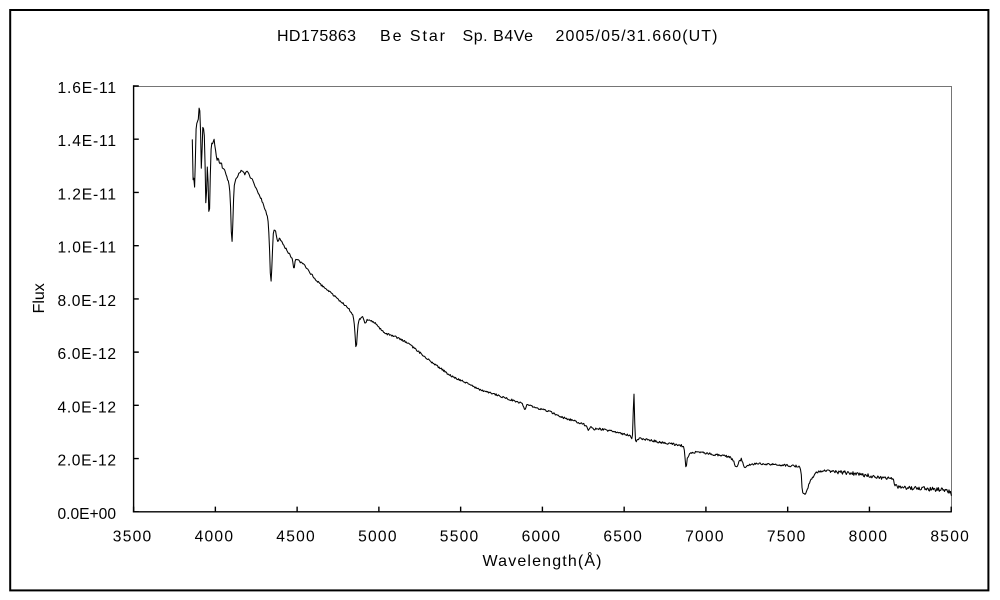 Image resolution: width=1000 pixels, height=600 pixels. What do you see at coordinates (39, 298) in the screenshot?
I see `svg-text: Flux` at bounding box center [39, 298].